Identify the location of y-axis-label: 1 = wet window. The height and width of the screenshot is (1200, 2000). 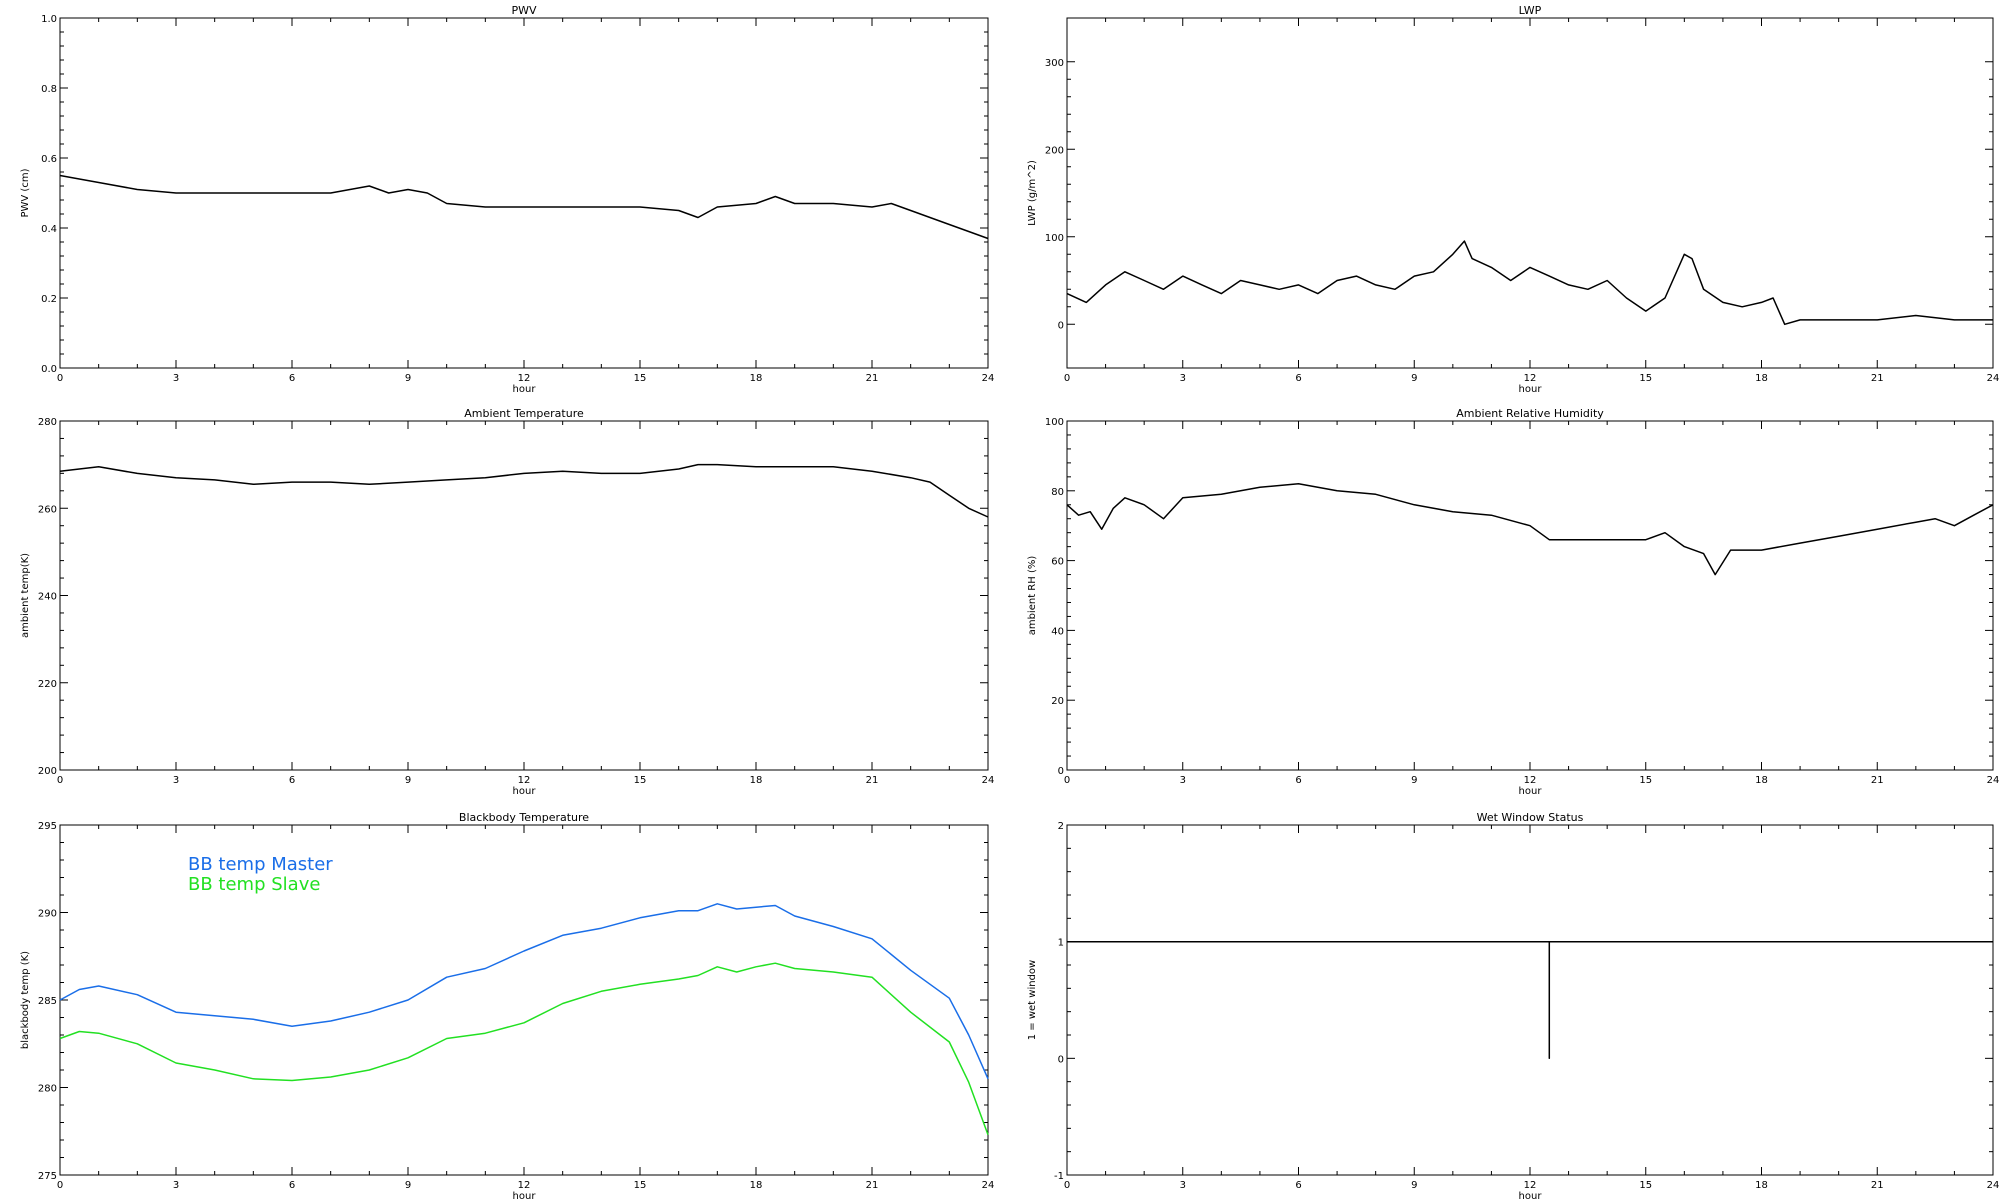
(1032, 1000).